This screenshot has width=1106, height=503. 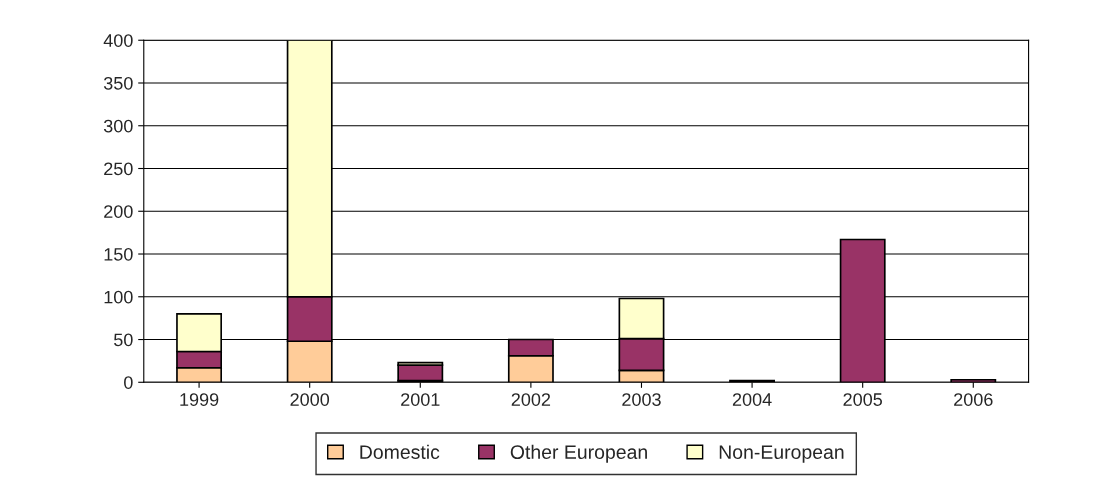 What do you see at coordinates (118, 211) in the screenshot?
I see `y-tick-label: 200` at bounding box center [118, 211].